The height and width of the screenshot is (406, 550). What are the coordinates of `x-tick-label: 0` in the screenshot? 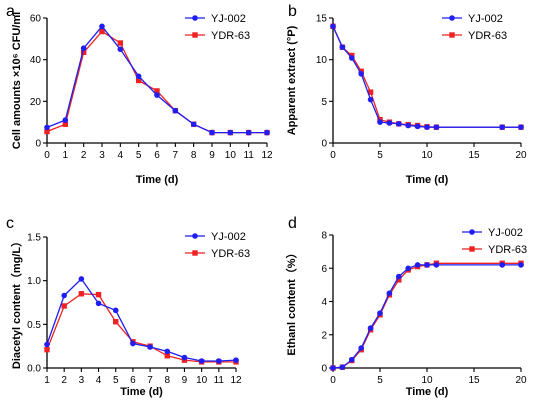 It's located at (333, 380).